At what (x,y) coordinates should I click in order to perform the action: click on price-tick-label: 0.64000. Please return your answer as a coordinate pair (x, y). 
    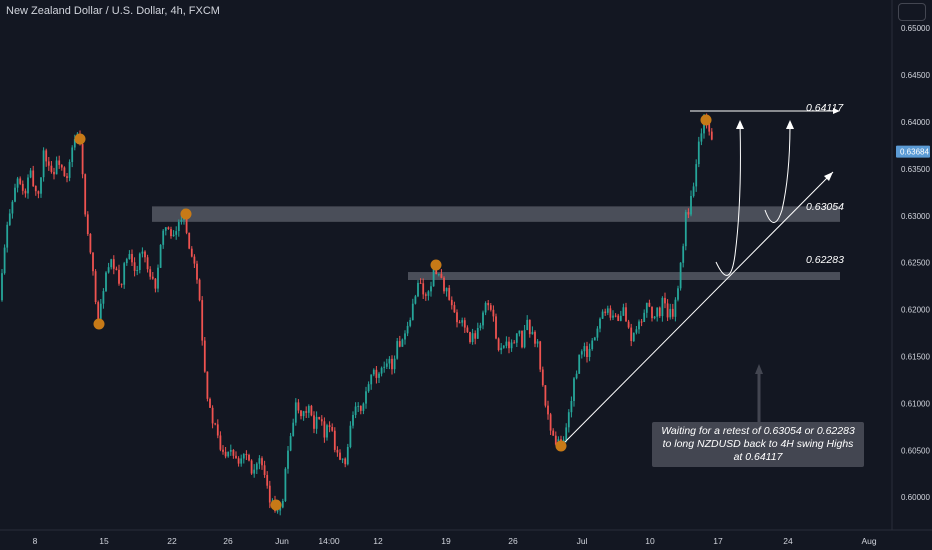
    Looking at the image, I should click on (915, 122).